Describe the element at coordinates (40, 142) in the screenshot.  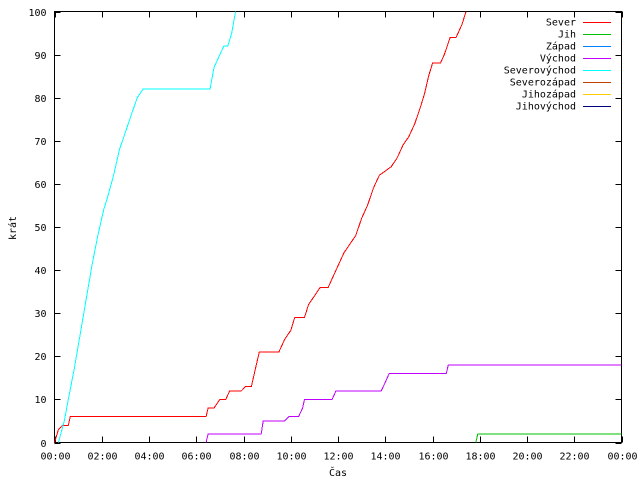
I see `y-tick-label: 70` at that location.